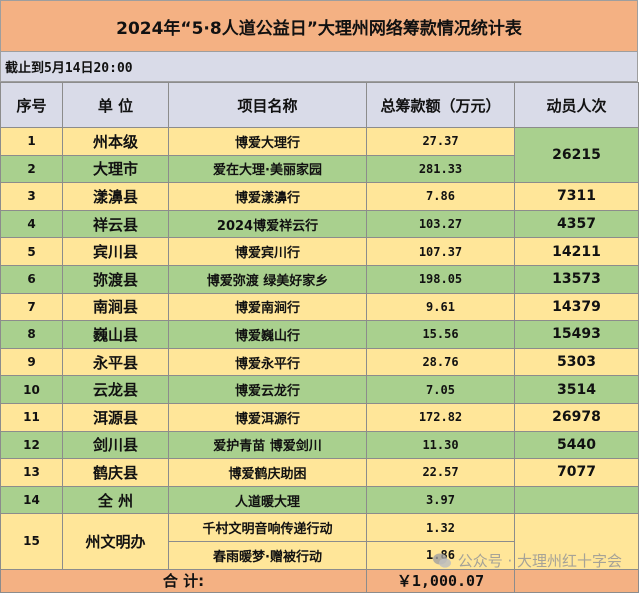  I want to click on table-row: 11 洱源县 博爱洱源行 172.82 26978, so click(319, 417).